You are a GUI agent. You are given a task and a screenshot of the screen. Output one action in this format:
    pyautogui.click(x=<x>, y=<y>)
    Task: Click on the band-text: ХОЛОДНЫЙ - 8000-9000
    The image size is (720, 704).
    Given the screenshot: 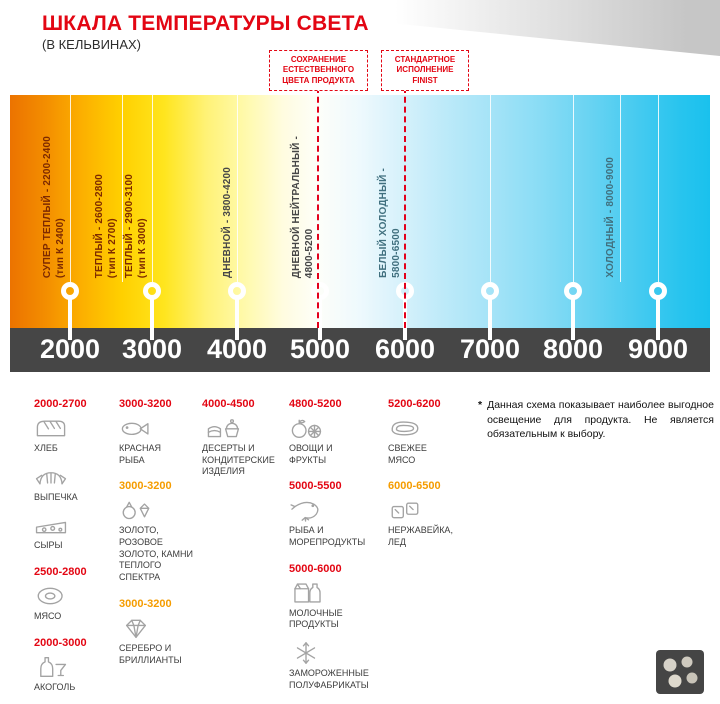 What is the action you would take?
    pyautogui.click(x=610, y=217)
    